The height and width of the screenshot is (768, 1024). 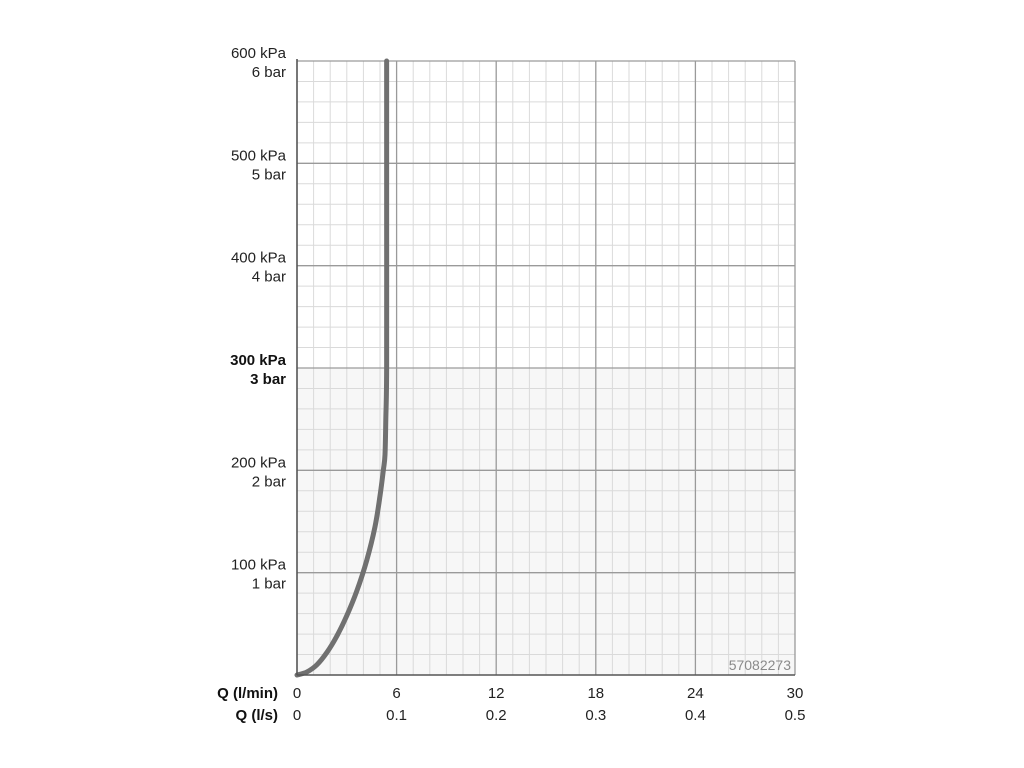 What do you see at coordinates (256, 715) in the screenshot?
I see `x-axis-label-ls: Q (l/s)` at bounding box center [256, 715].